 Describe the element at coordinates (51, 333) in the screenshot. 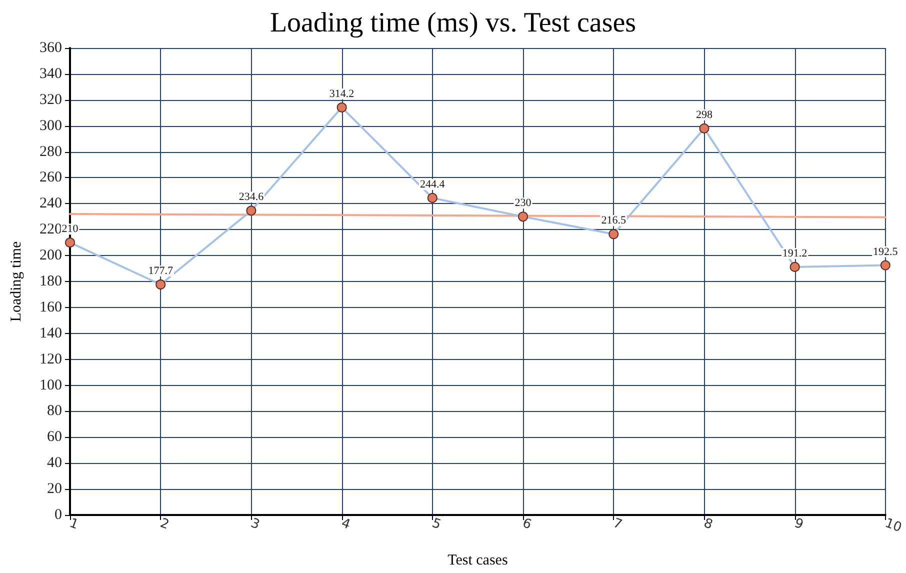

I see `y-tick-label: 140` at that location.